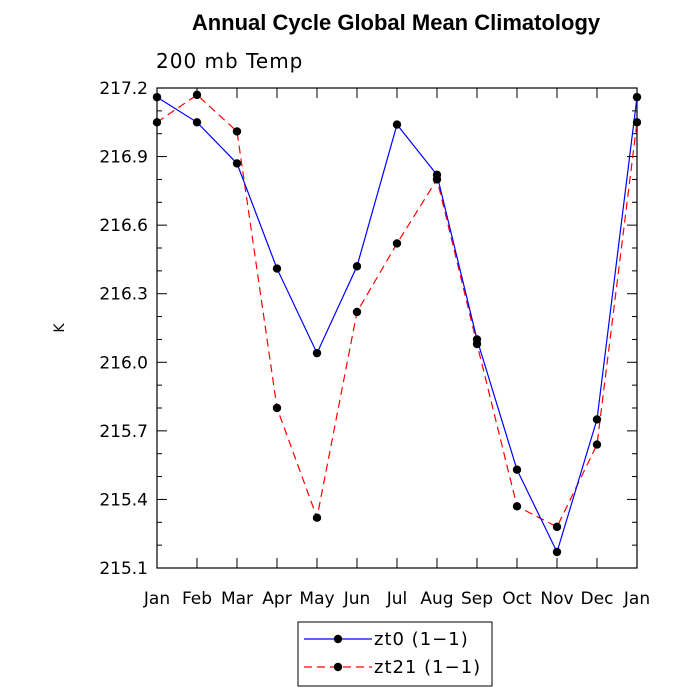 The width and height of the screenshot is (700, 700). Describe the element at coordinates (123, 569) in the screenshot. I see `y-tick-label: 215.1` at that location.